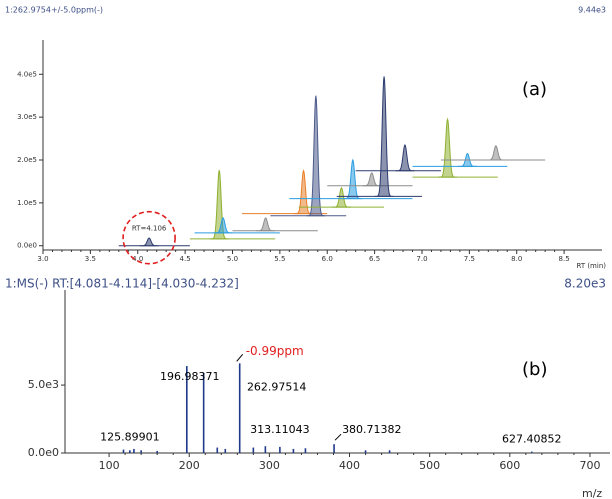  Describe the element at coordinates (149, 229) in the screenshot. I see `annotation: RT=4.106` at that location.